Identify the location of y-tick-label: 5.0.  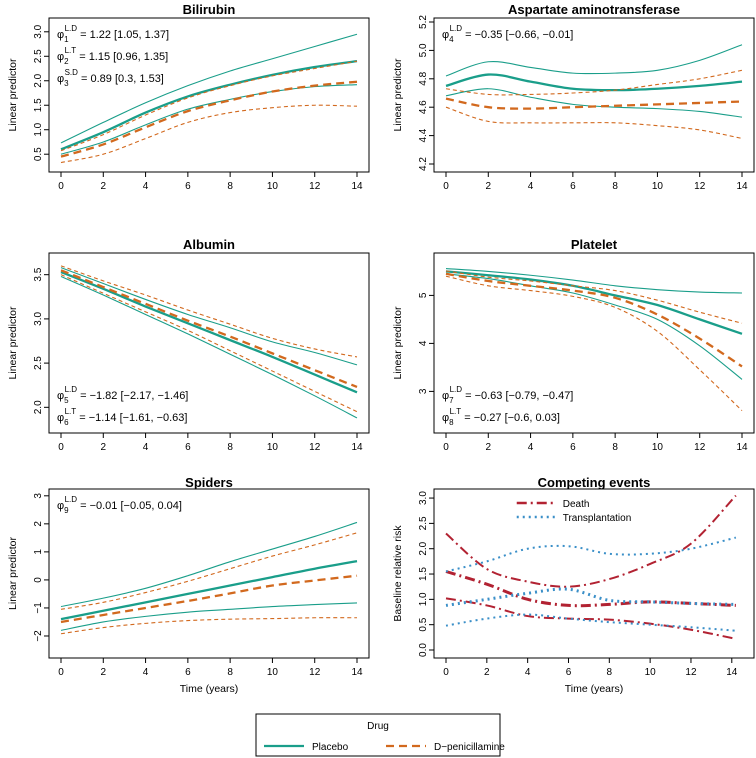
(423, 50).